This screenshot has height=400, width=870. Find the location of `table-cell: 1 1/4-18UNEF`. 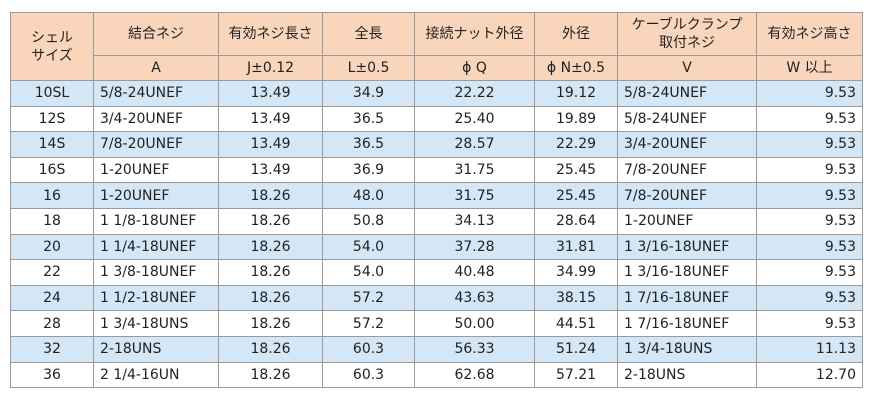

table-cell: 1 1/4-18UNEF is located at coordinates (156, 247).